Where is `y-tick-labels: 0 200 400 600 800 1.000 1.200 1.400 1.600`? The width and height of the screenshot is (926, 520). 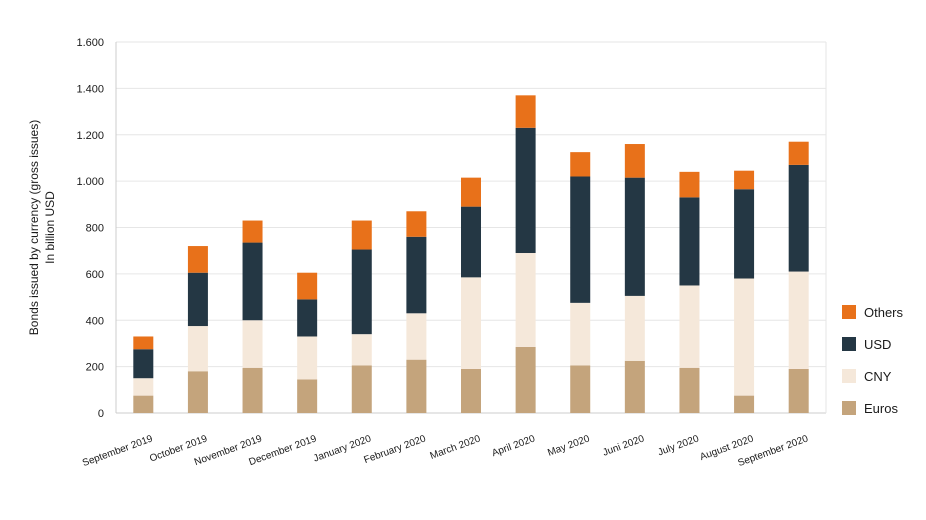
y-tick-labels: 0 200 400 600 800 1.000 1.200 1.400 1.600 is located at coordinates (90, 228).